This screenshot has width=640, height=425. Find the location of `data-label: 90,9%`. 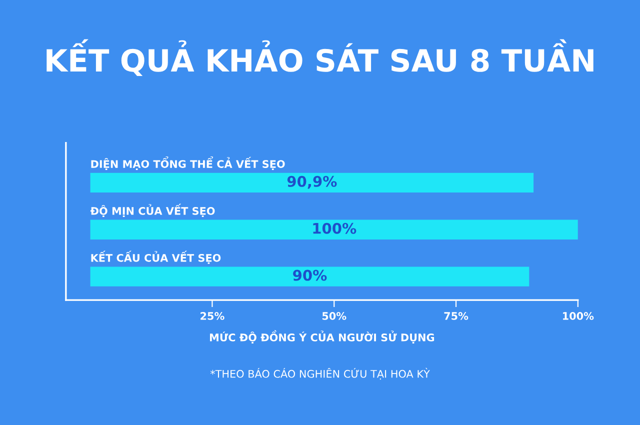

data-label: 90,9% is located at coordinates (312, 182).